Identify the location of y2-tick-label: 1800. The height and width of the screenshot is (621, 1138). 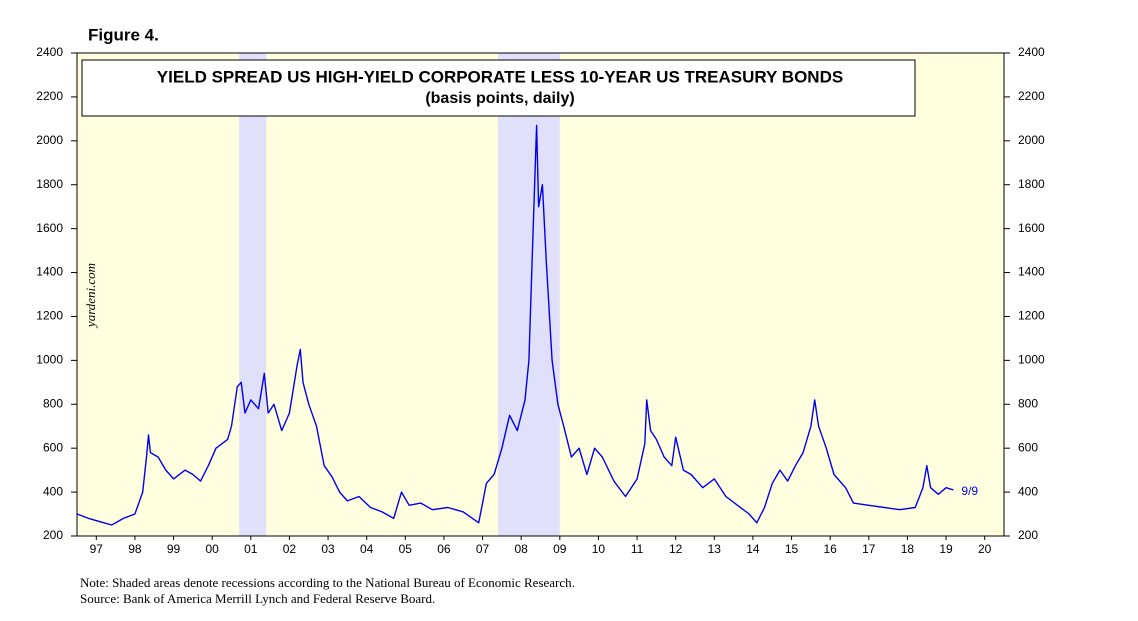
(1031, 184).